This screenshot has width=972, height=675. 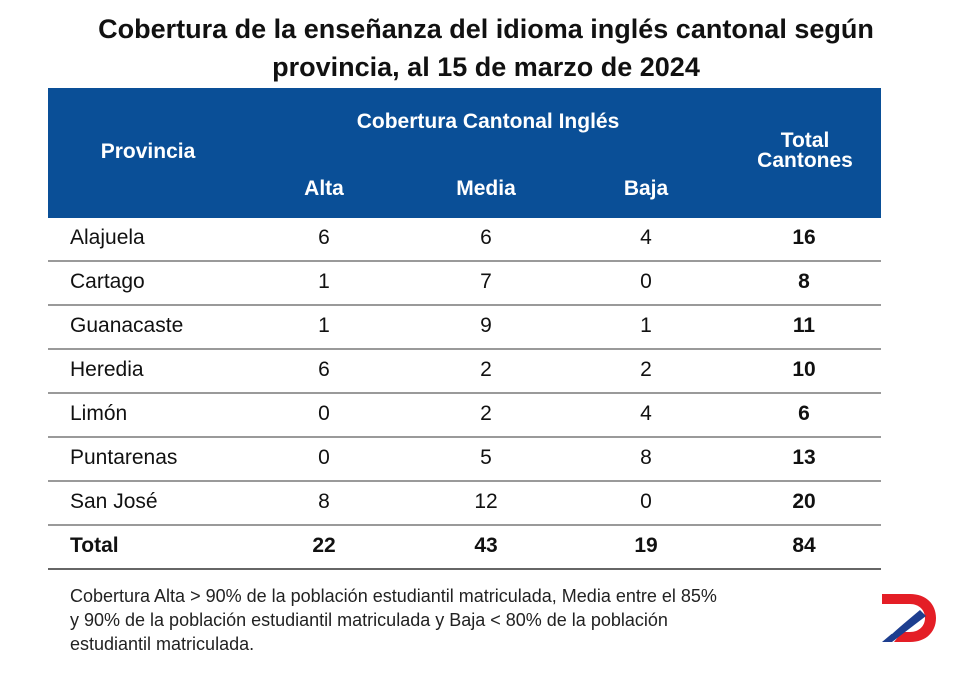 What do you see at coordinates (124, 457) in the screenshot?
I see `cell-provincia: Puntarenas` at bounding box center [124, 457].